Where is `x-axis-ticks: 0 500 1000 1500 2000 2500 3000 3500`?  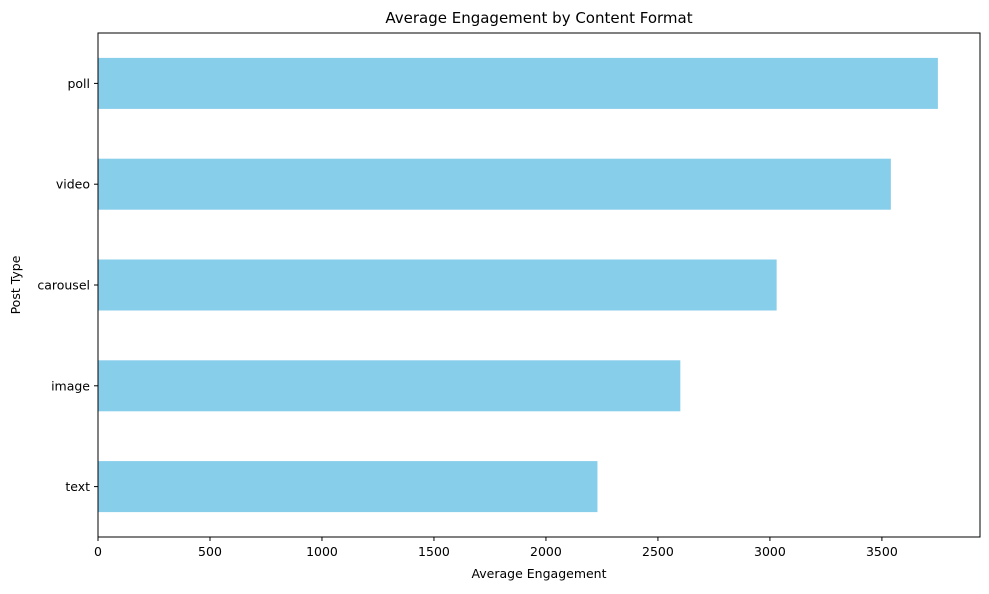
x-axis-ticks: 0 500 1000 1500 2000 2500 3000 3500 is located at coordinates (496, 548).